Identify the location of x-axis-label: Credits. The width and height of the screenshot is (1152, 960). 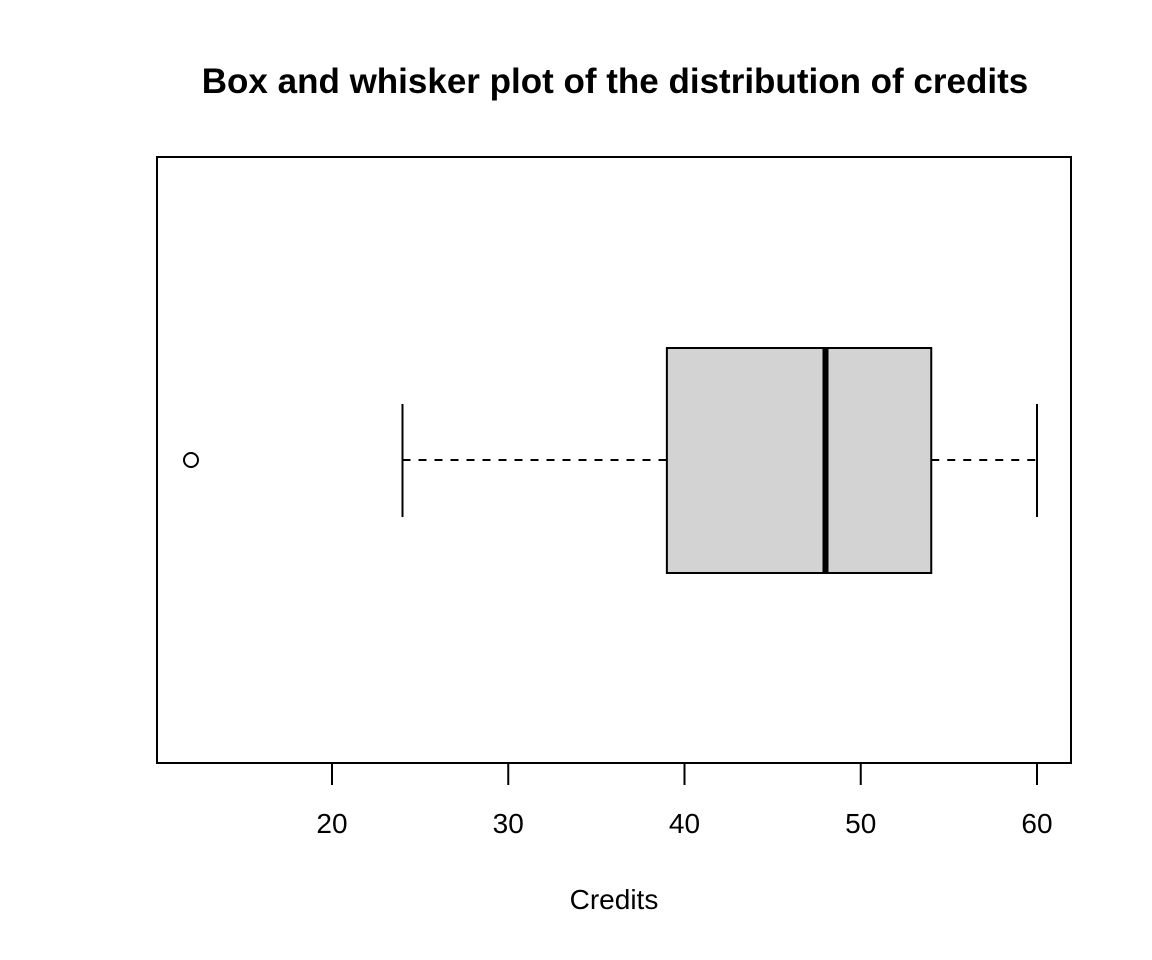
(614, 899).